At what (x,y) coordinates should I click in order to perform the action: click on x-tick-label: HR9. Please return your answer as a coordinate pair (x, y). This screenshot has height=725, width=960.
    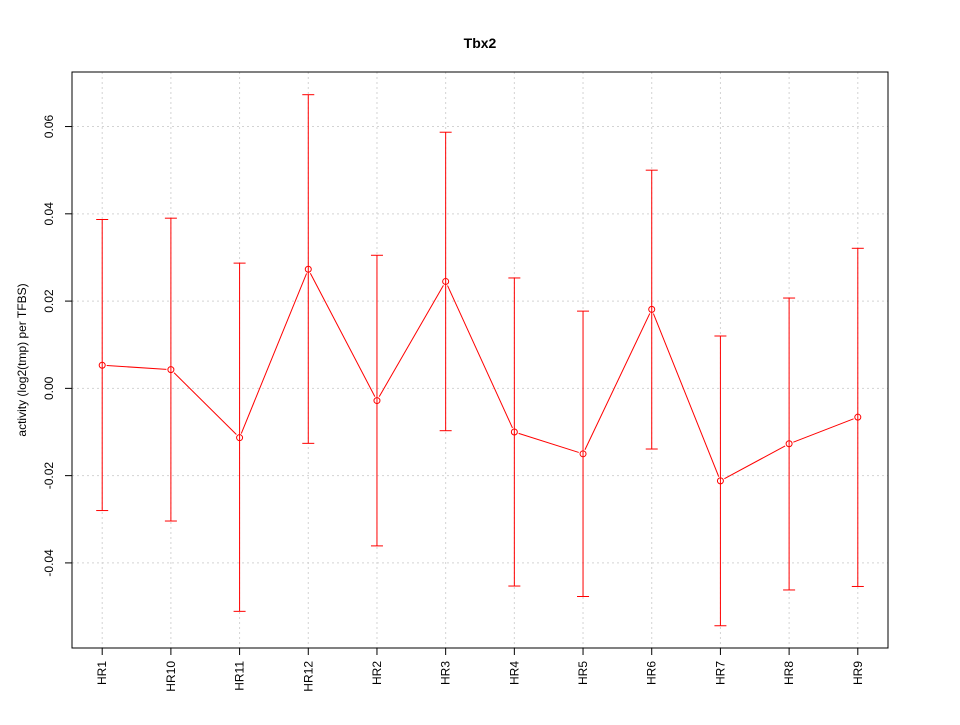
    Looking at the image, I should click on (858, 673).